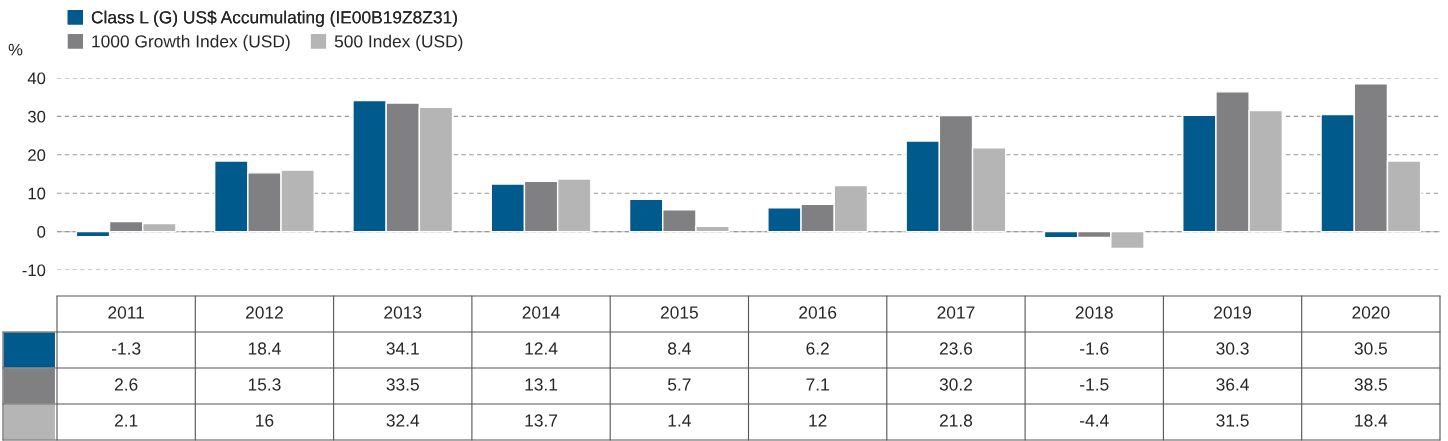 This screenshot has height=441, width=1448. Describe the element at coordinates (1232, 348) in the screenshot. I see `data-label: 30.3` at that location.